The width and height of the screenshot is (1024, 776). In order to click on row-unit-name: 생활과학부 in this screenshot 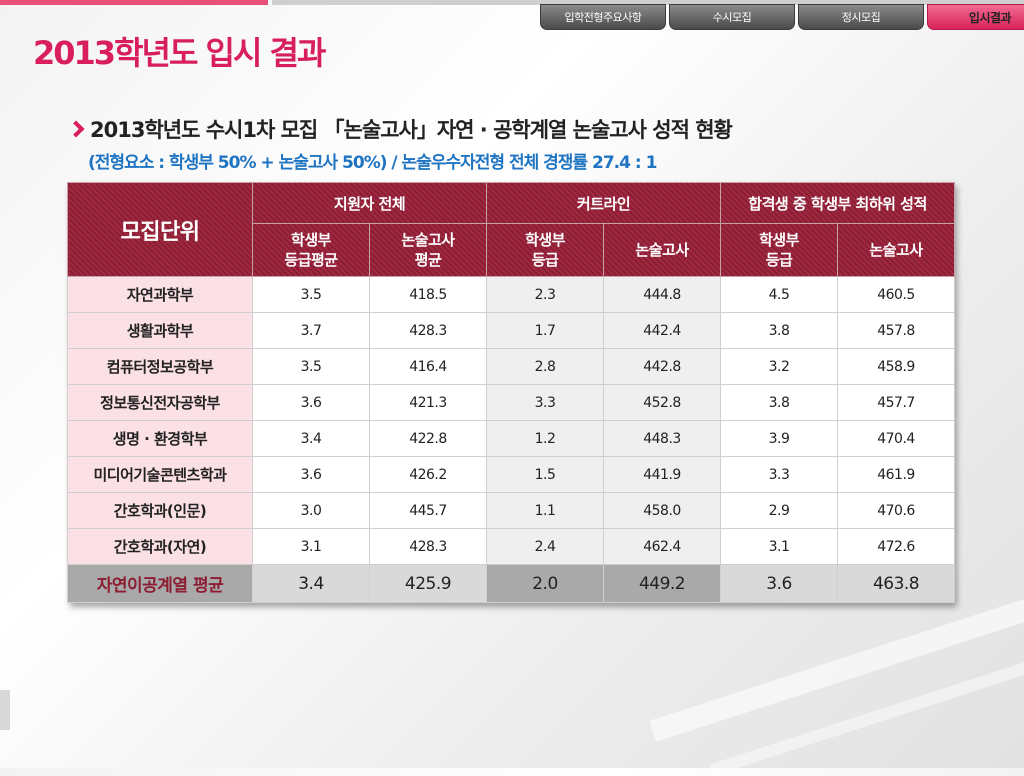, I will do `click(160, 330)`.